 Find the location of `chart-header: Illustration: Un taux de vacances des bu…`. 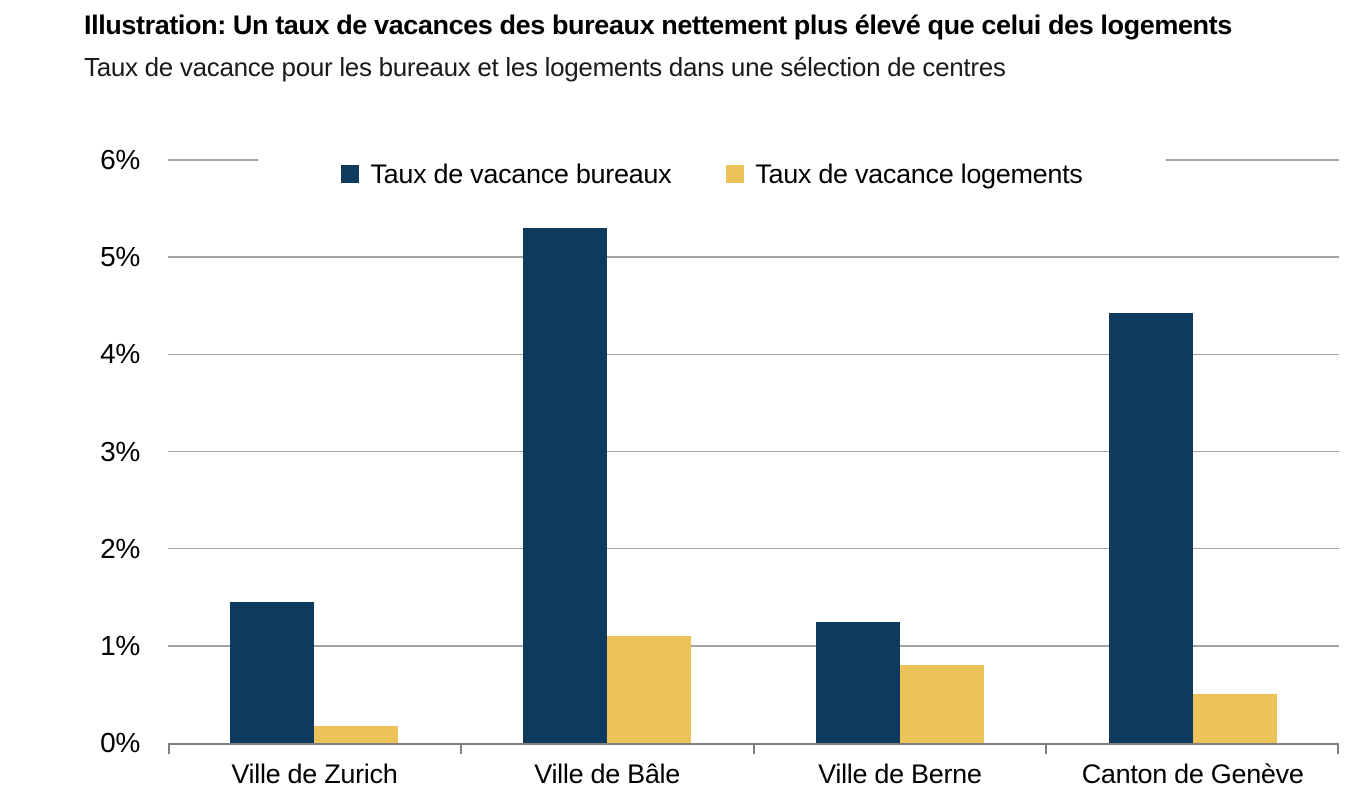

chart-header: Illustration: Un taux de vacances des bu… is located at coordinates (691, 44).